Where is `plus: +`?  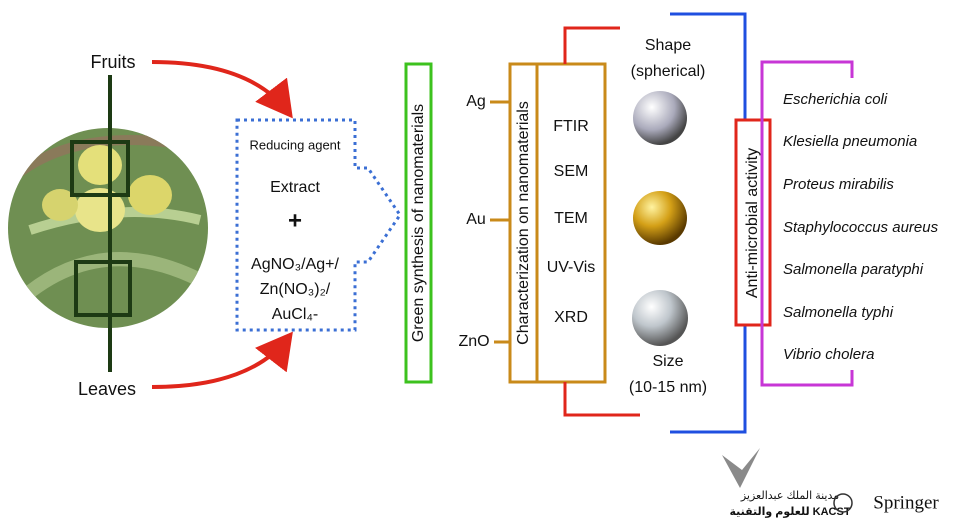 plus: + is located at coordinates (295, 220).